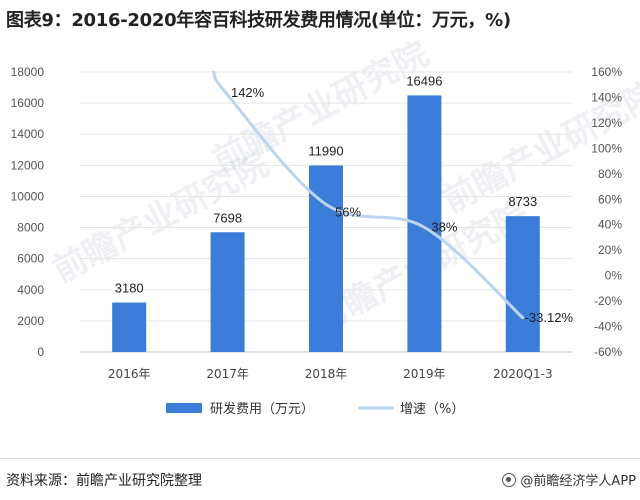 This screenshot has height=500, width=640. I want to click on legend-bar-swatch, so click(184, 408).